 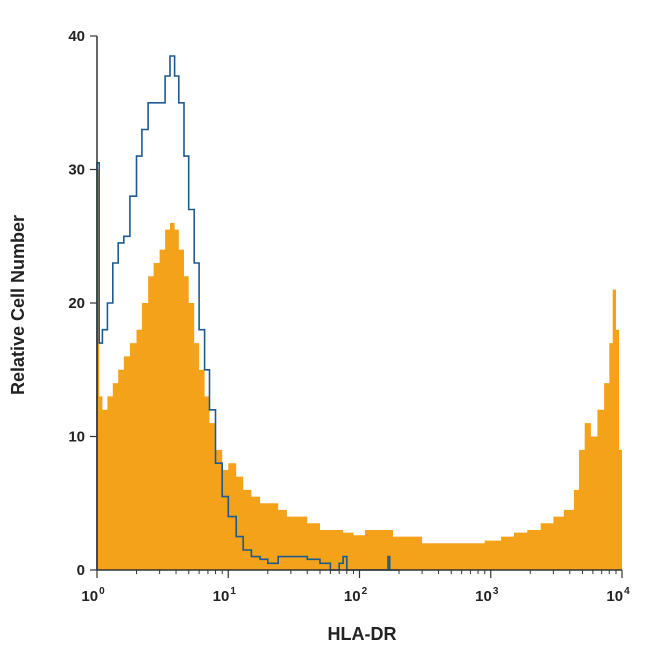 What do you see at coordinates (81, 570) in the screenshot?
I see `y-tick-label: 0` at bounding box center [81, 570].